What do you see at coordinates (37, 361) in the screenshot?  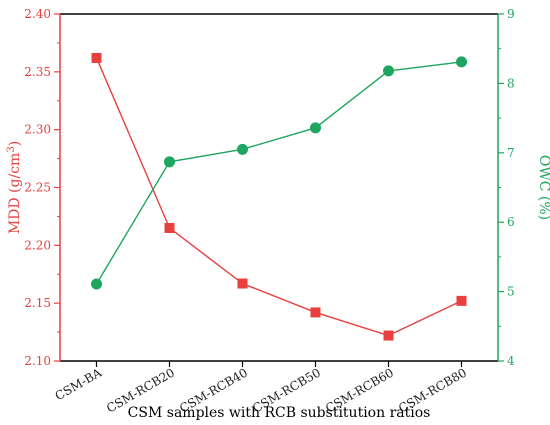 I see `left-tick-label: 2.10` at bounding box center [37, 361].